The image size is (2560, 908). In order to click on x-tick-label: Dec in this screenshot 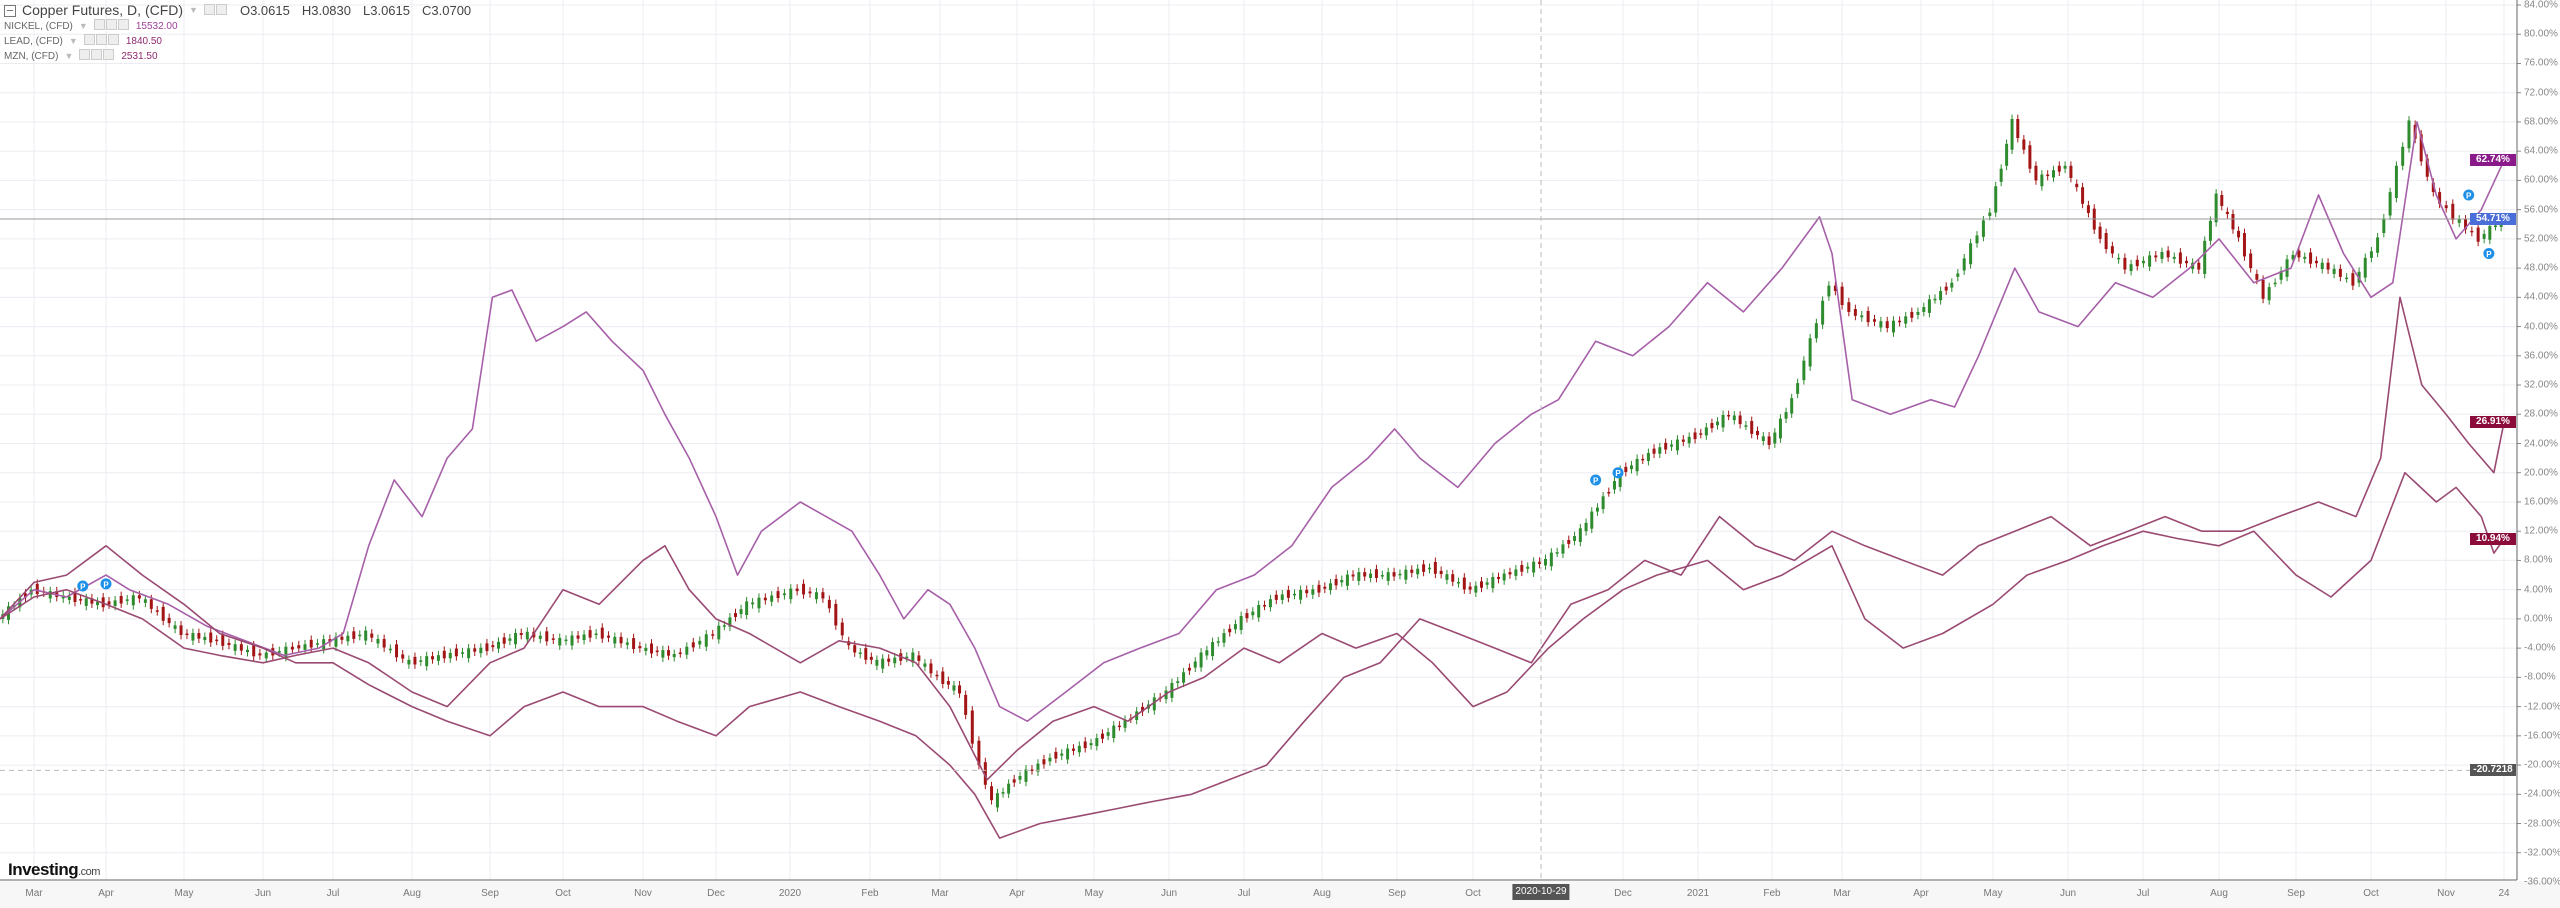, I will do `click(716, 893)`.